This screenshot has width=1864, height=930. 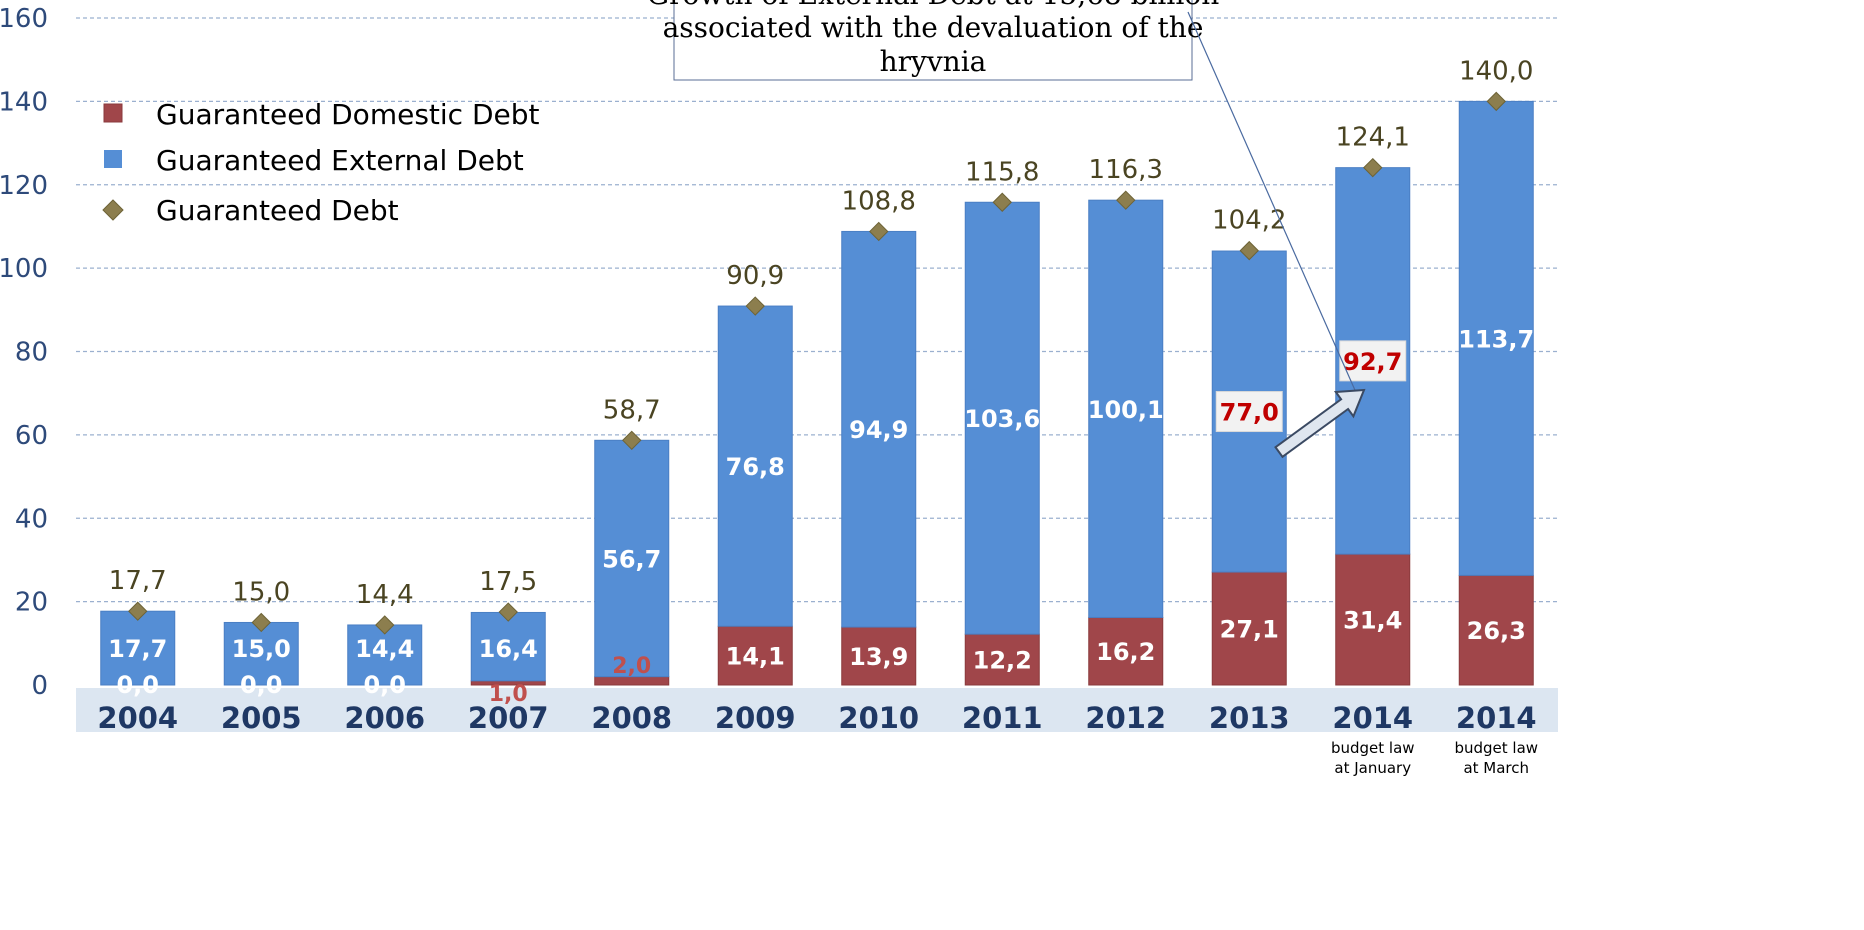 I want to click on callout-pointer, so click(x=1273, y=204).